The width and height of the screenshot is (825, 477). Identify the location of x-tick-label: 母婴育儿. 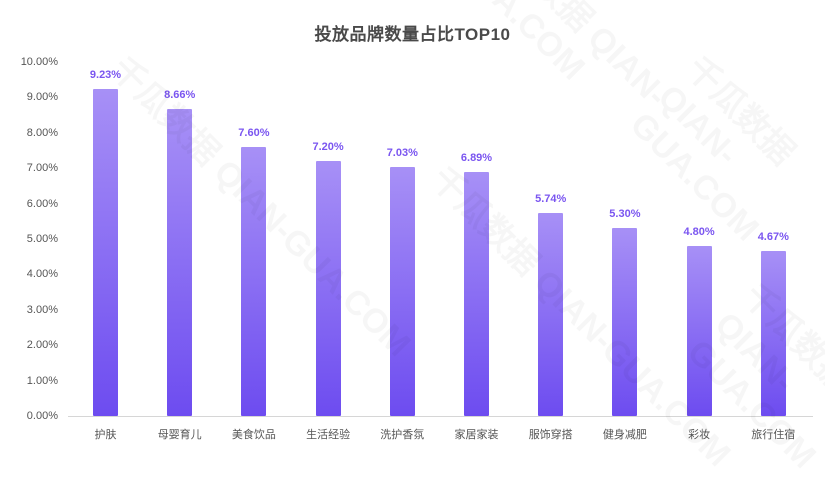
(179, 435).